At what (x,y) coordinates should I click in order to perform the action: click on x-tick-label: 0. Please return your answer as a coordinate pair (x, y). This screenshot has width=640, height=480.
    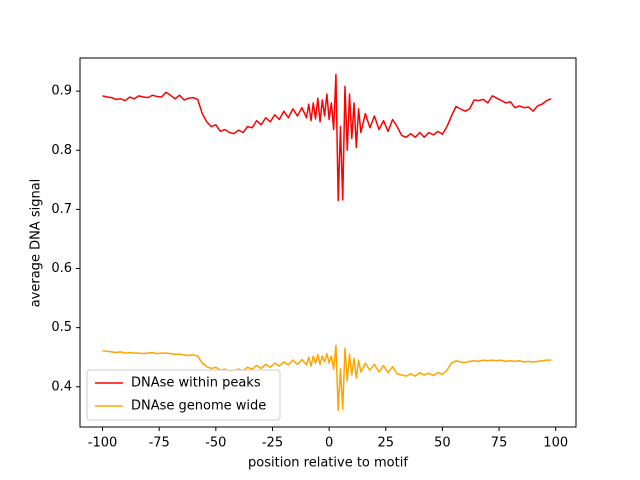
    Looking at the image, I should click on (329, 443).